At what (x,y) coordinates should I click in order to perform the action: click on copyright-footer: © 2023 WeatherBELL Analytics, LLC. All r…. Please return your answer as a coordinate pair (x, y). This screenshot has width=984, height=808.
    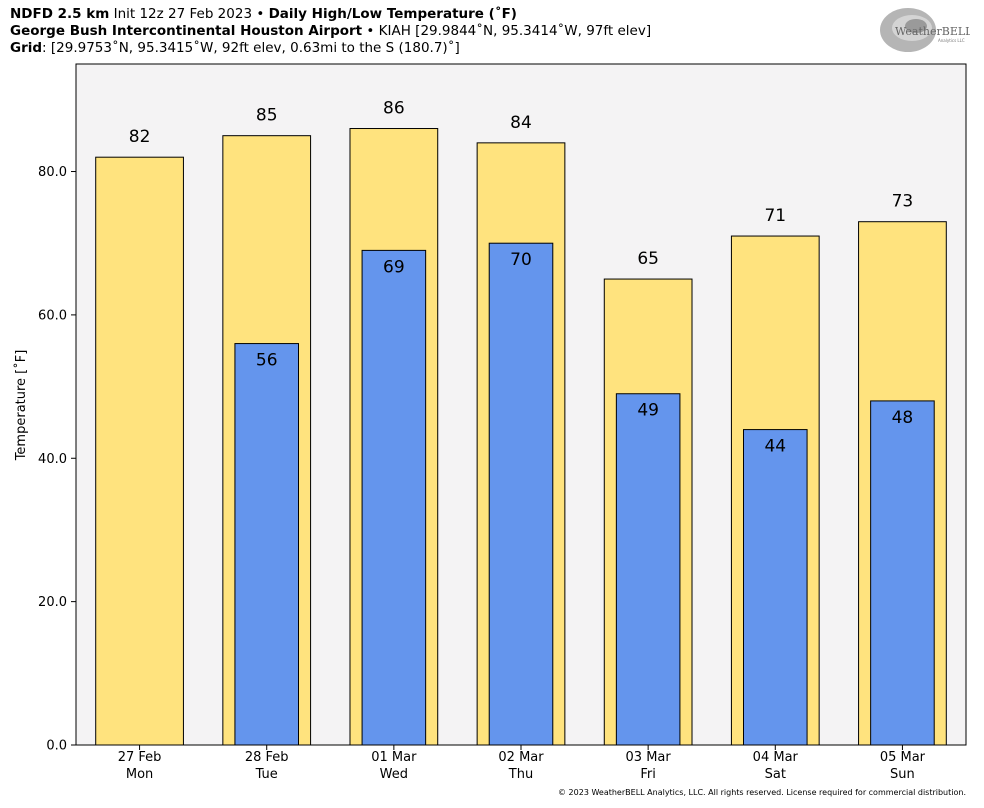
    Looking at the image, I should click on (762, 792).